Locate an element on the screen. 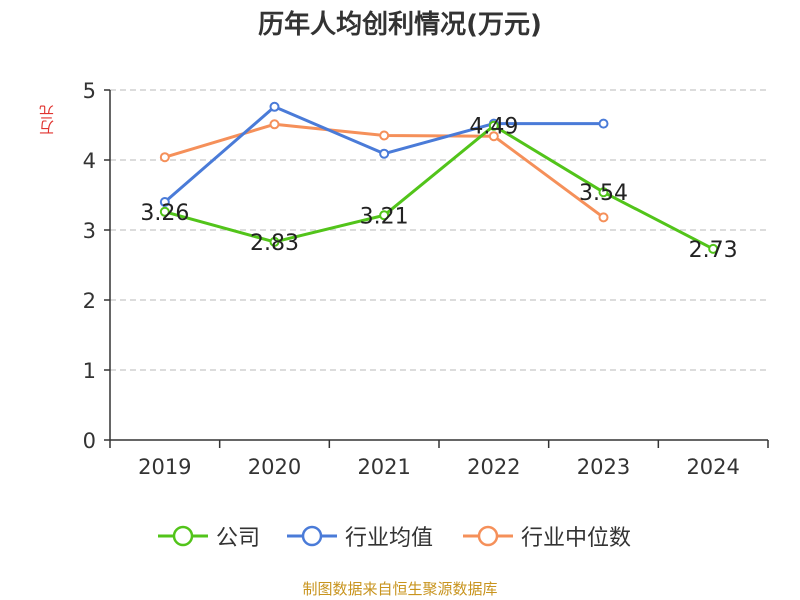 The image size is (800, 600). y-tick-label: 5 is located at coordinates (89, 91).